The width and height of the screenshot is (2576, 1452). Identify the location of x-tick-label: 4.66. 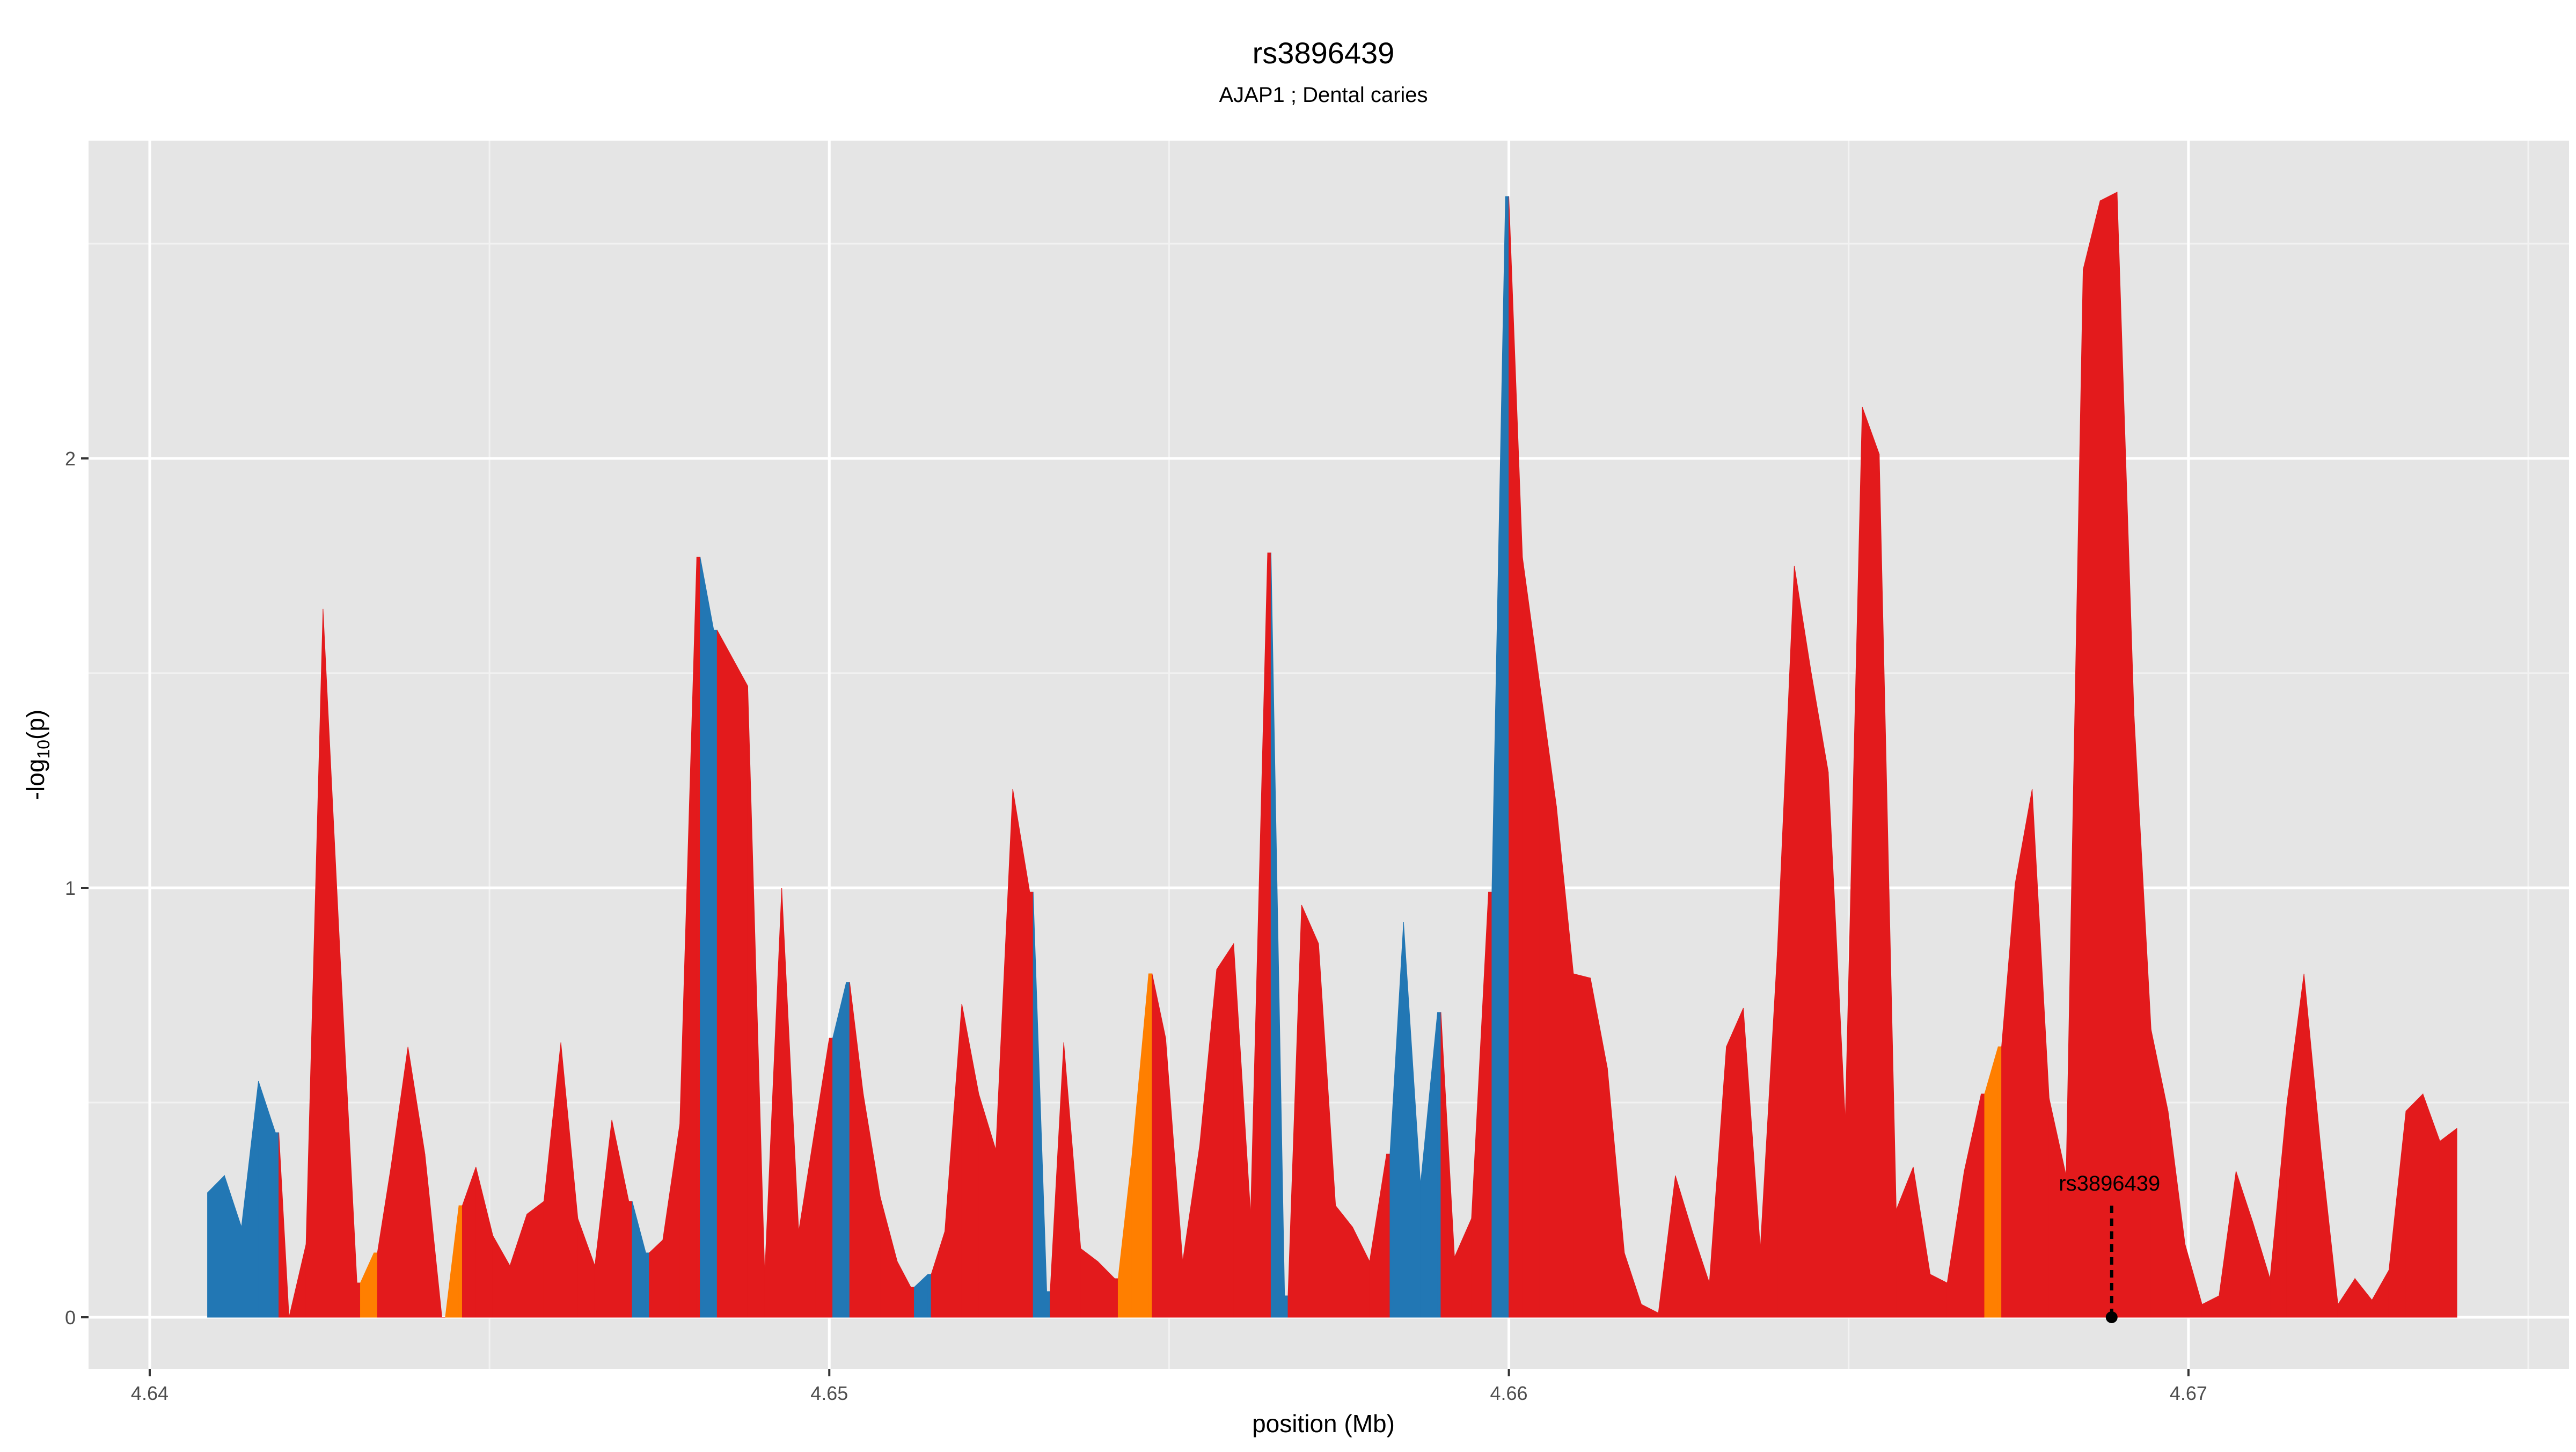
(1509, 1393).